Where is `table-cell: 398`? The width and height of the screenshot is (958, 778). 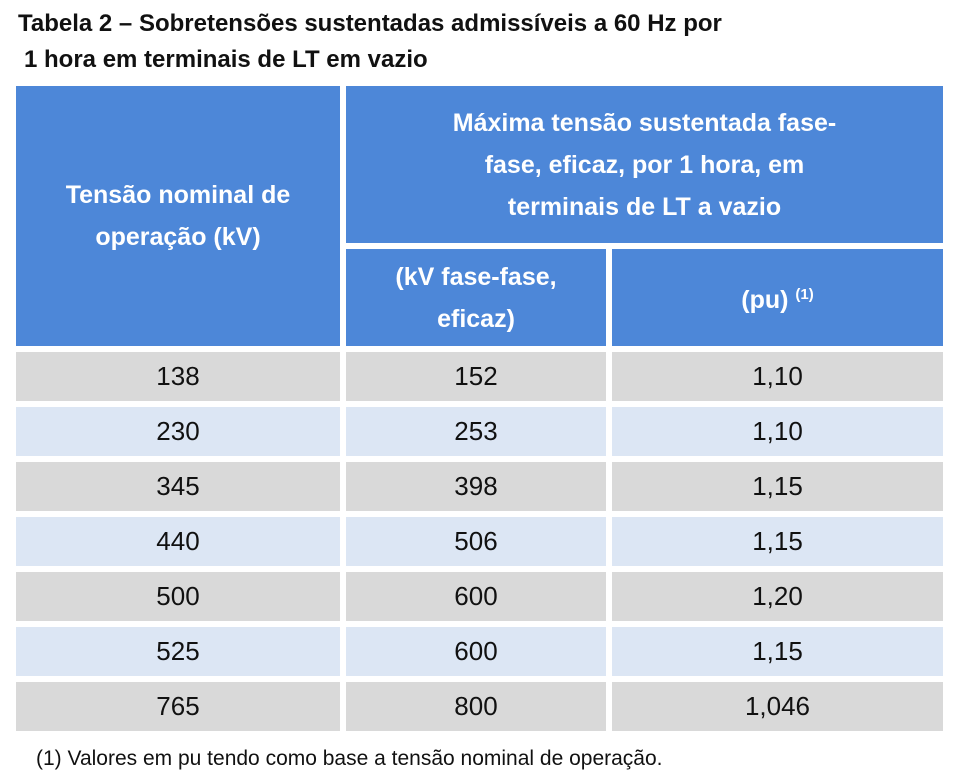
table-cell: 398 is located at coordinates (476, 486).